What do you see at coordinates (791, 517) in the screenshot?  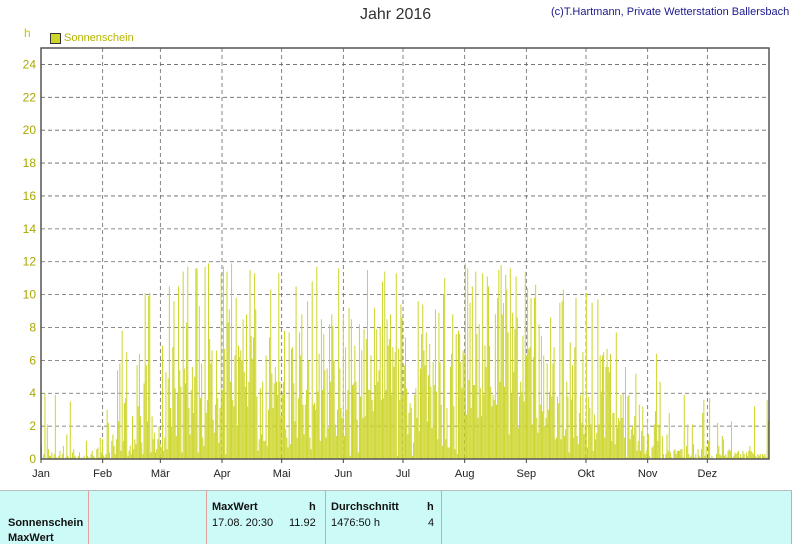 I see `table-divider` at bounding box center [791, 517].